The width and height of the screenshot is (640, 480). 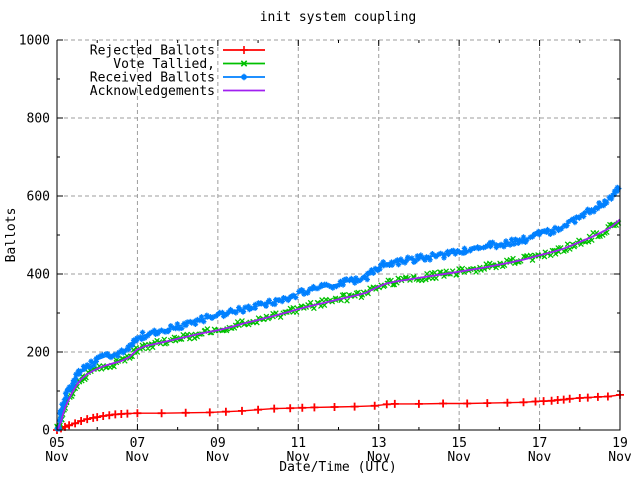 I want to click on y-tick-label: 200, so click(x=38, y=353).